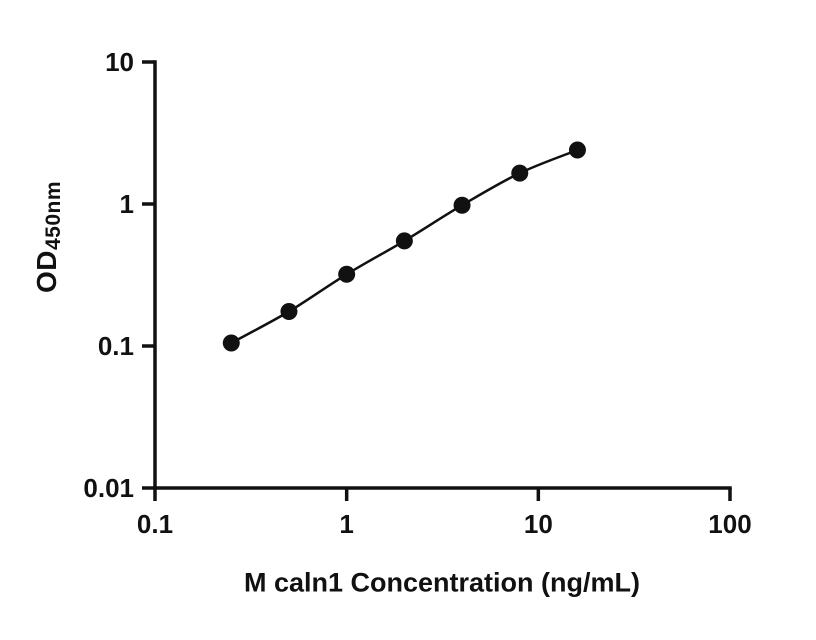 The width and height of the screenshot is (816, 640). Describe the element at coordinates (46, 272) in the screenshot. I see `y-axis-label-main: OD` at that location.